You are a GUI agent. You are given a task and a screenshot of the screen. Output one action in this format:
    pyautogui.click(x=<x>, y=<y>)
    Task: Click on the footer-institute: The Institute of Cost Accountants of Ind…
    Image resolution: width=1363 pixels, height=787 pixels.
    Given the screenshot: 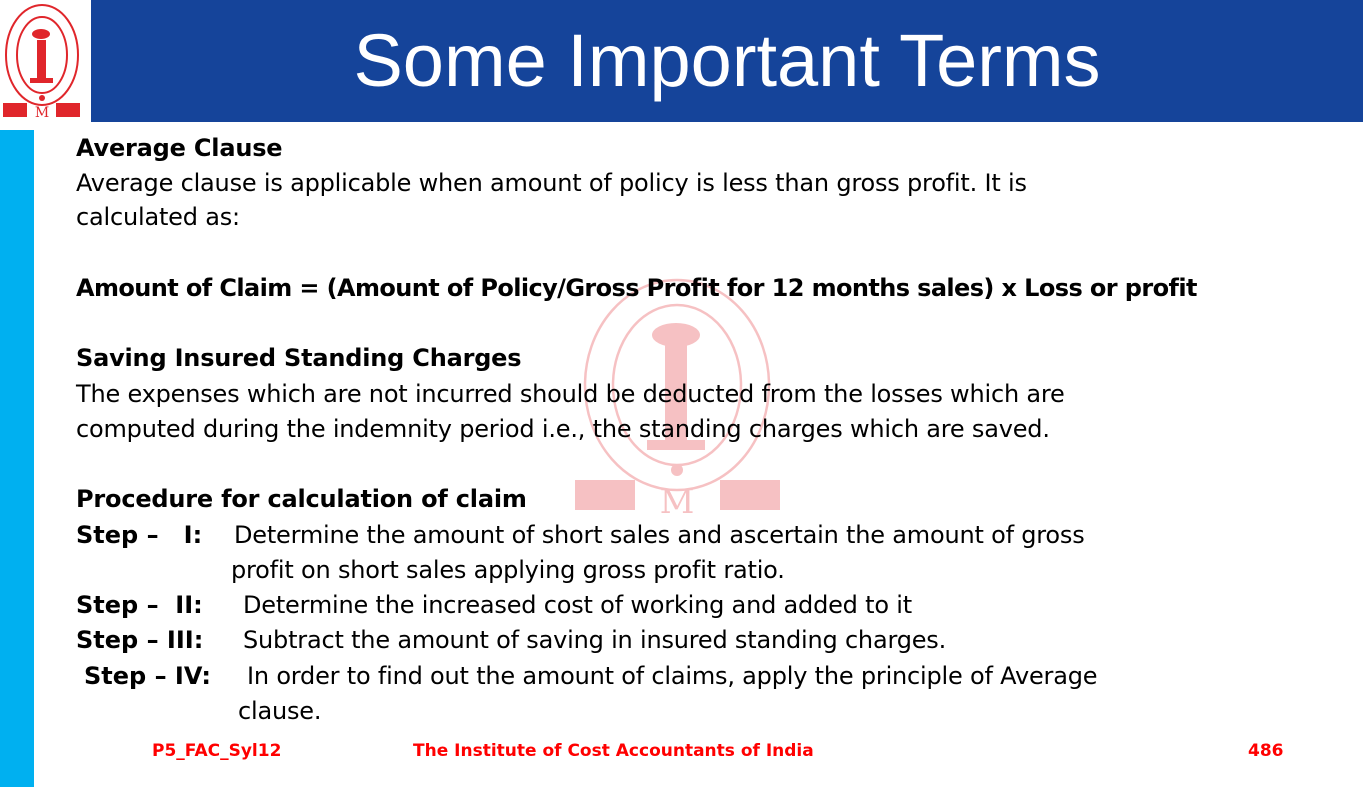 What is the action you would take?
    pyautogui.click(x=613, y=751)
    